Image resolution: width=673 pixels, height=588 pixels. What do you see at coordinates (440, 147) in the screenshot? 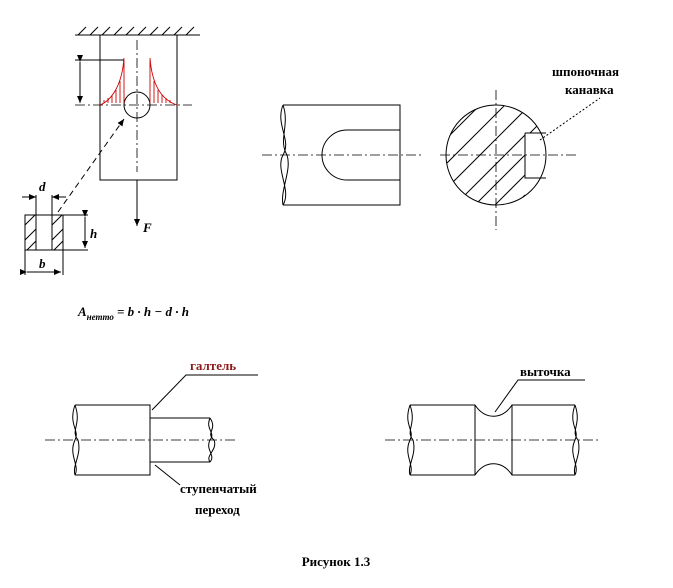
I see `keyway-drawing: шпоночная канавка` at bounding box center [440, 147].